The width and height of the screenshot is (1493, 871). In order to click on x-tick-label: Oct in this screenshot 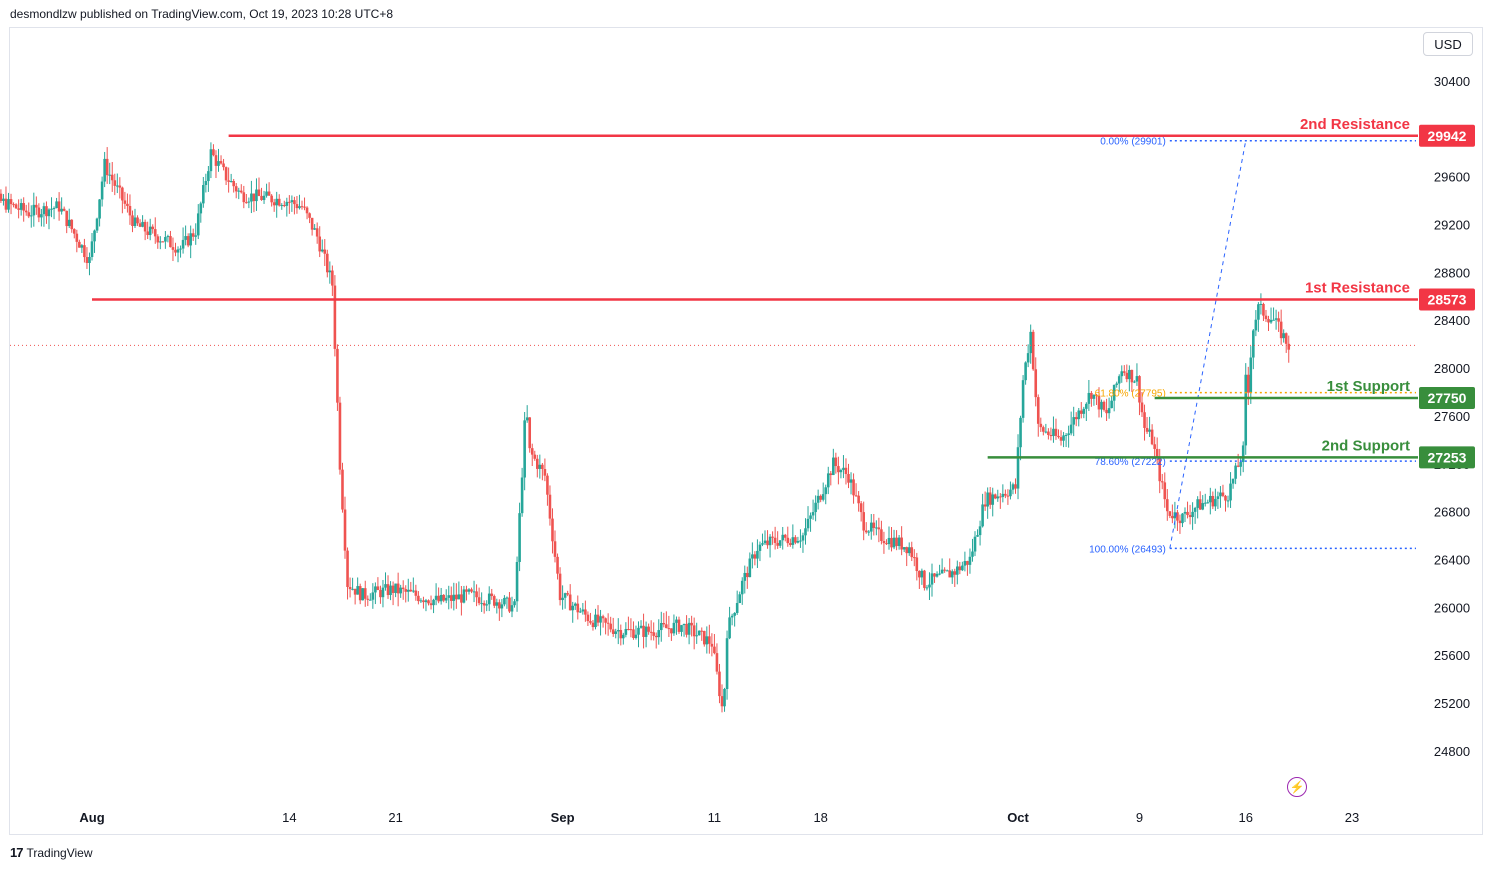, I will do `click(1018, 817)`.